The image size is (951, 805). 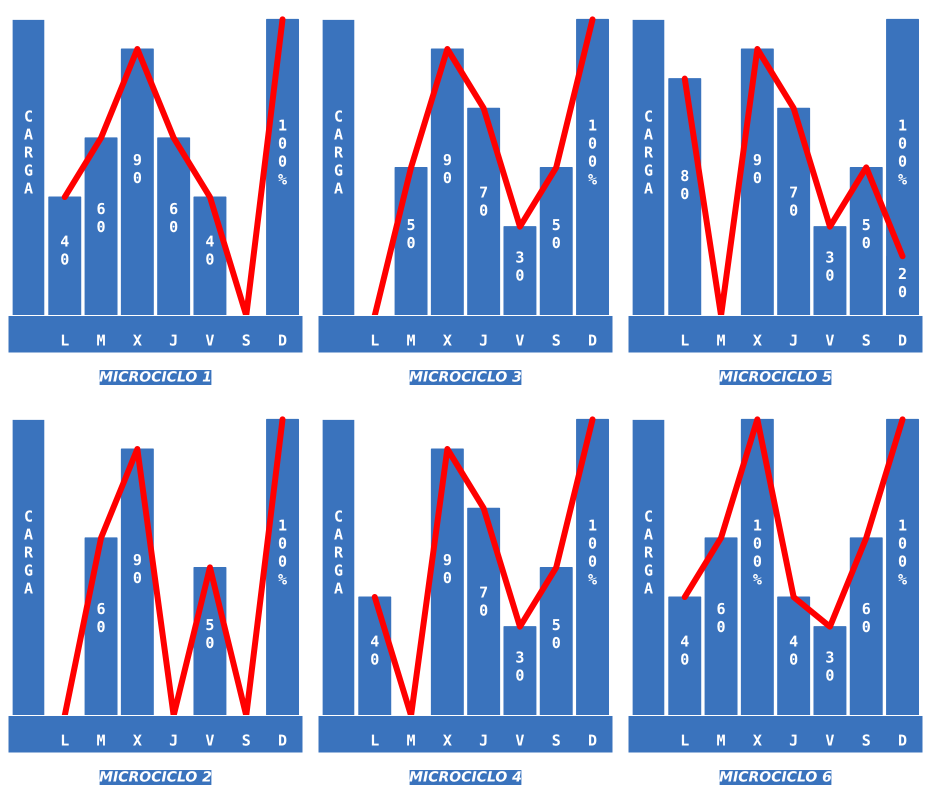 What do you see at coordinates (775, 778) in the screenshot?
I see `text: MICROCICLO 6` at bounding box center [775, 778].